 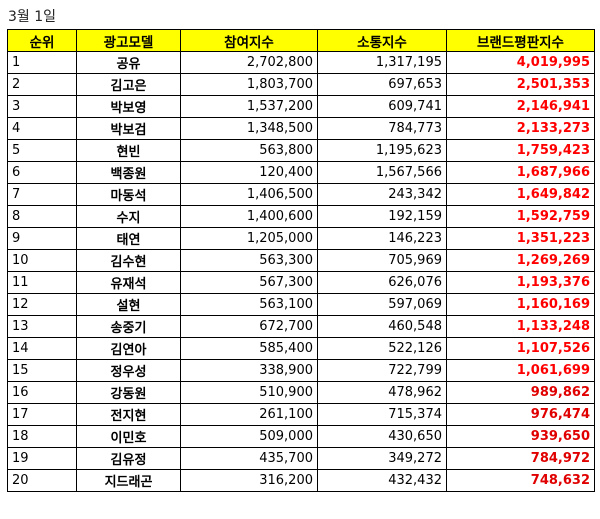 What do you see at coordinates (128, 436) in the screenshot?
I see `model-name-cell: 이민호` at bounding box center [128, 436].